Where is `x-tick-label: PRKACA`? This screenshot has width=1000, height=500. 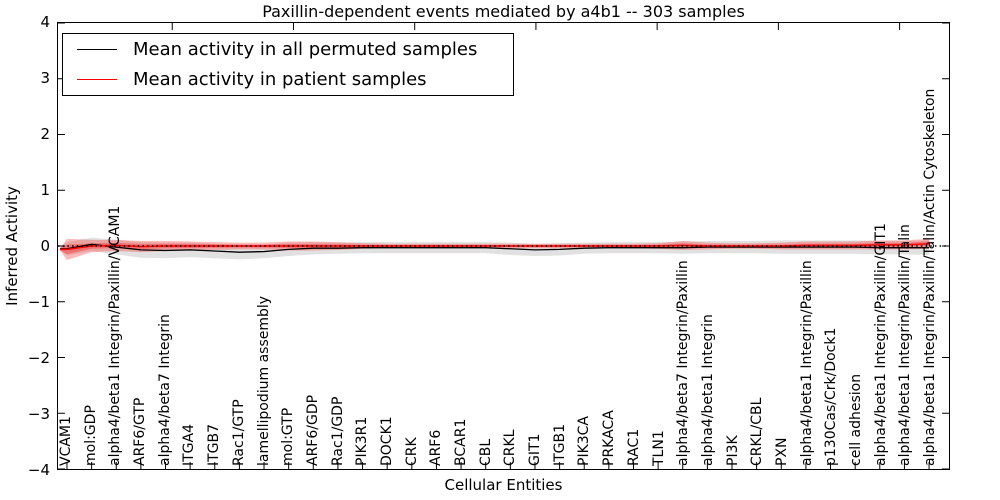 x-tick-label: PRKACA is located at coordinates (609, 438).